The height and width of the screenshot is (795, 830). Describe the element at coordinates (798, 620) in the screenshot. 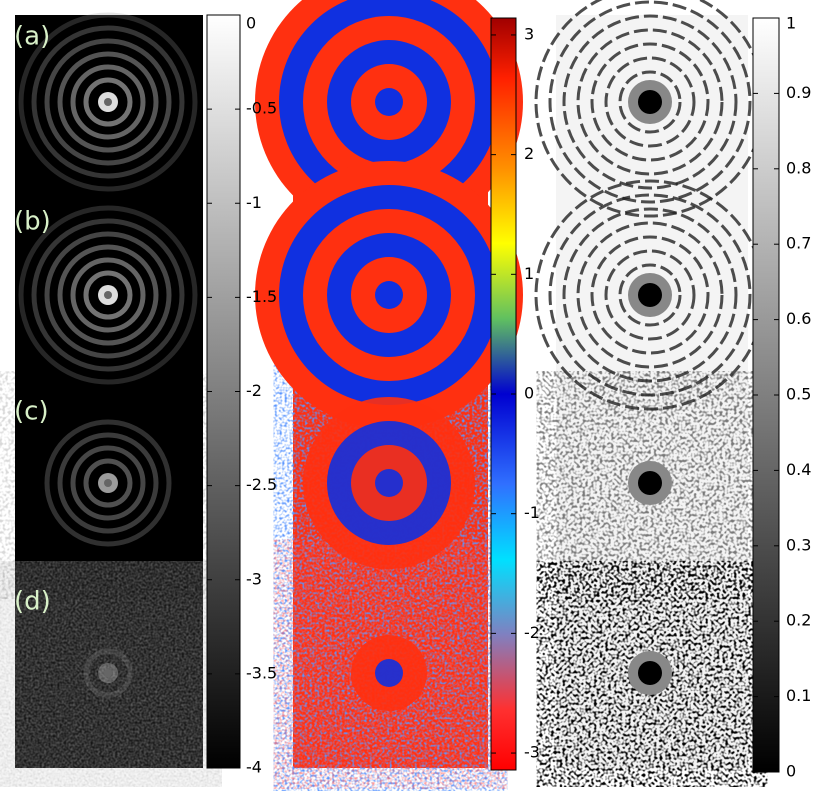

I see `tick-label: 0.2` at that location.